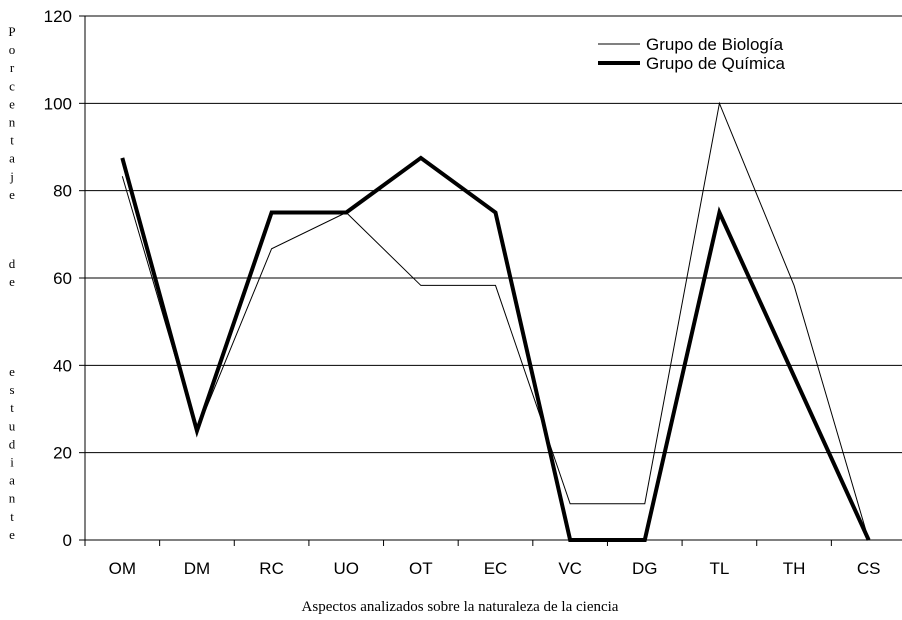  Describe the element at coordinates (421, 568) in the screenshot. I see `x-tick-label: OT` at that location.